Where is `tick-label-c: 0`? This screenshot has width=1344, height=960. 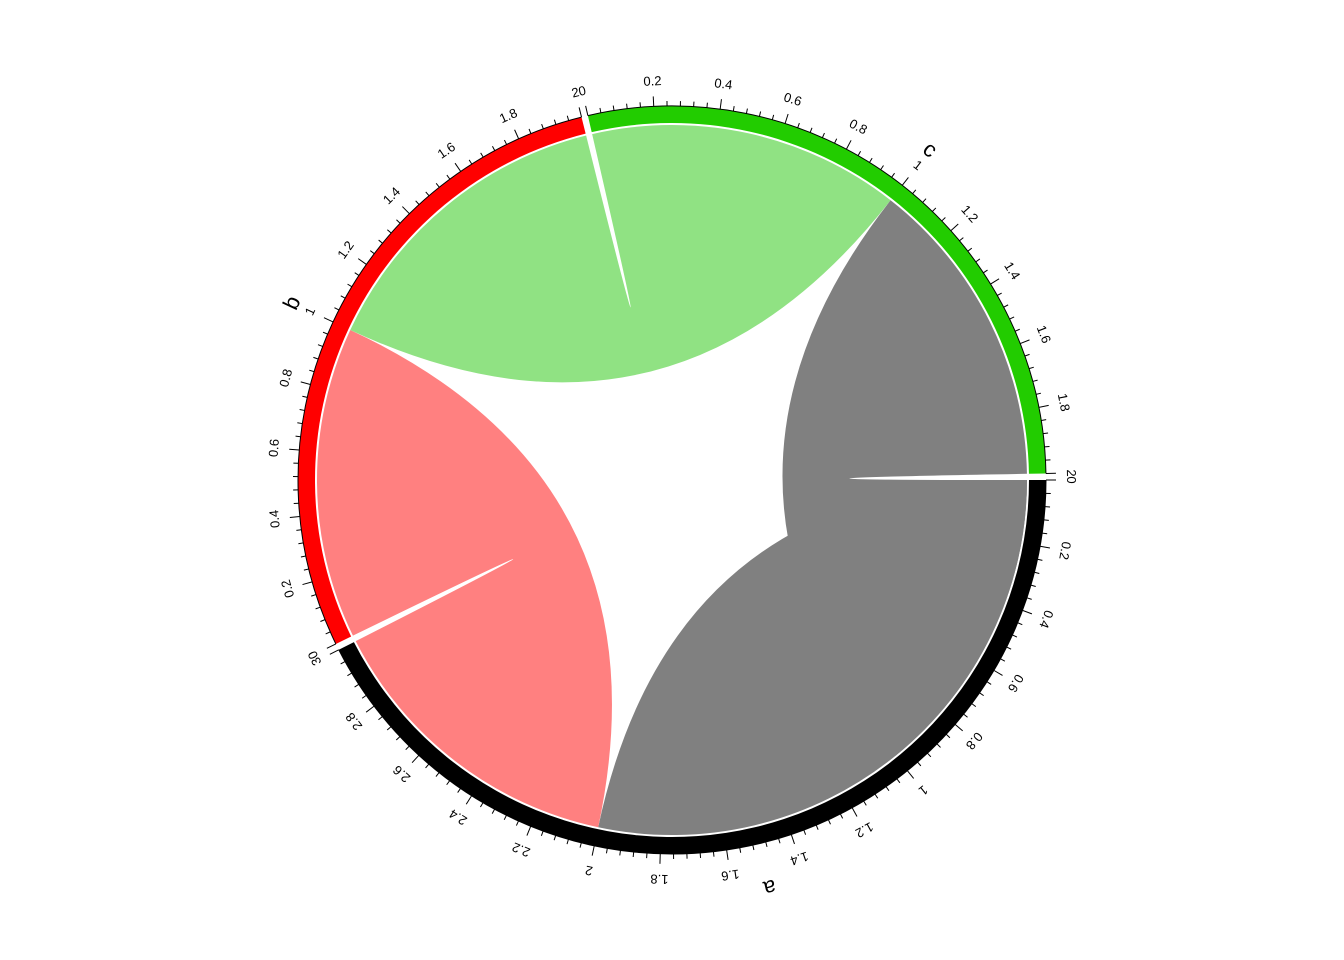
tick-label-c: 0 is located at coordinates (582, 91).